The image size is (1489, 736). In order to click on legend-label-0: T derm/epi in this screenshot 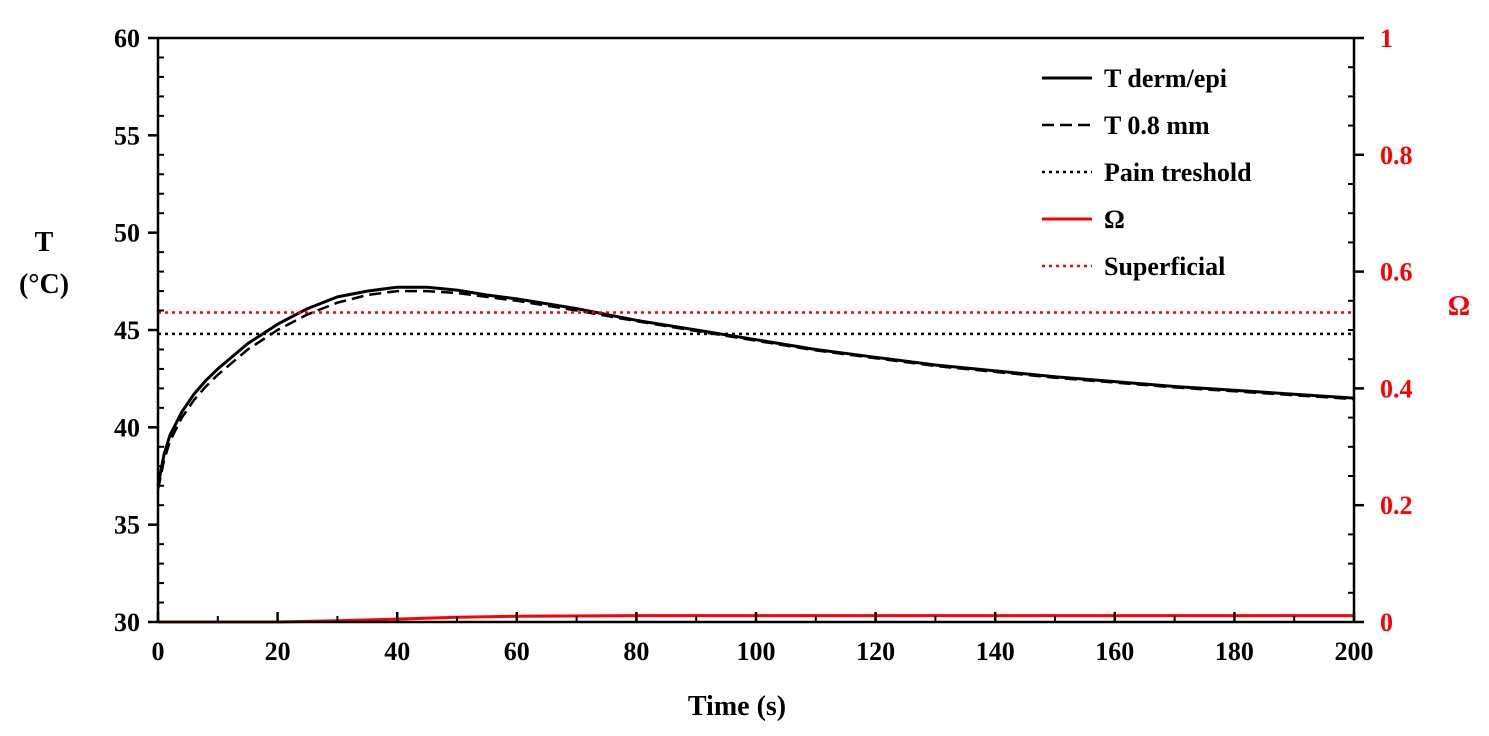, I will do `click(1165, 78)`.